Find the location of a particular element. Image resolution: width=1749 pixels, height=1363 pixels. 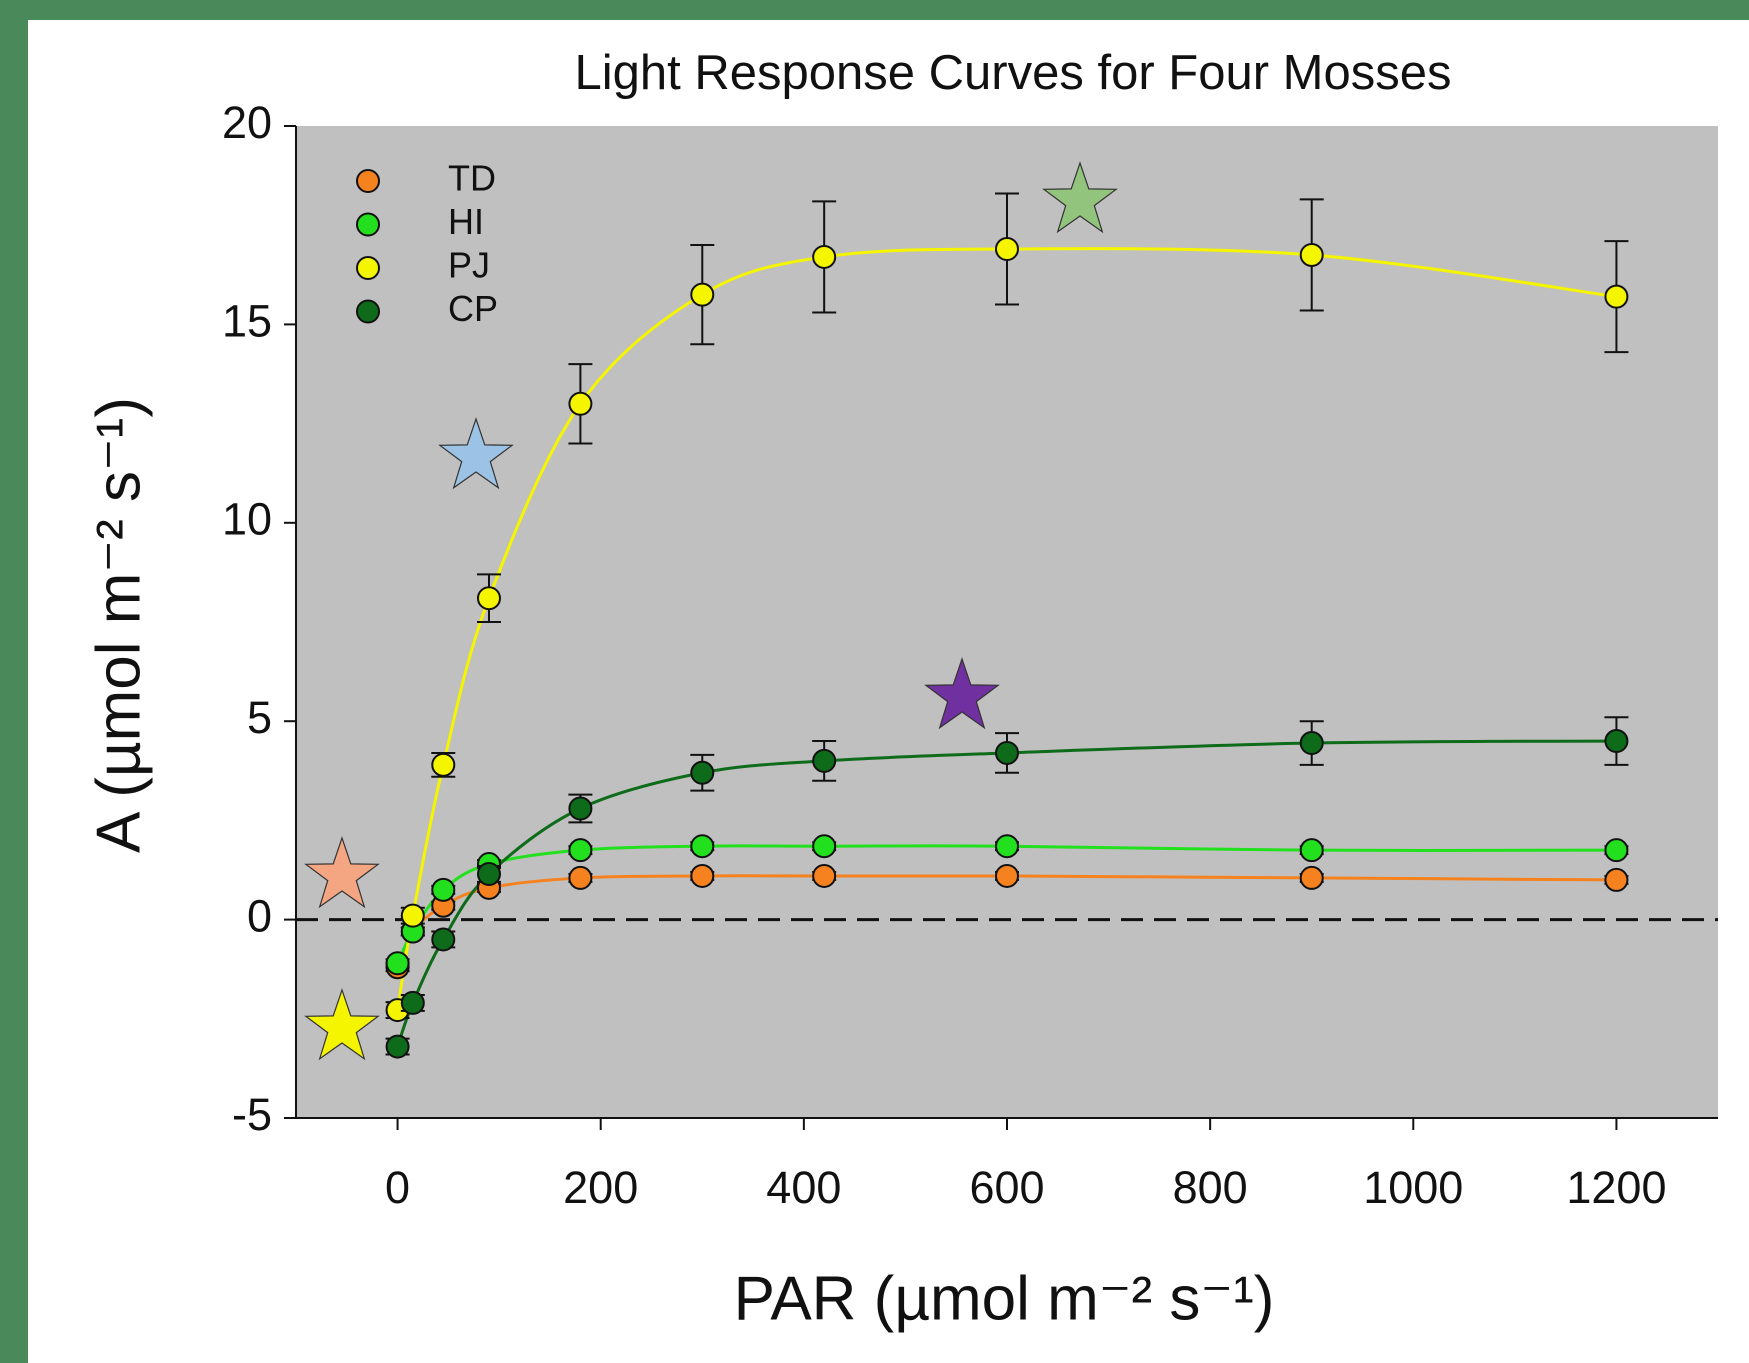

legend-label: TD is located at coordinates (472, 178).